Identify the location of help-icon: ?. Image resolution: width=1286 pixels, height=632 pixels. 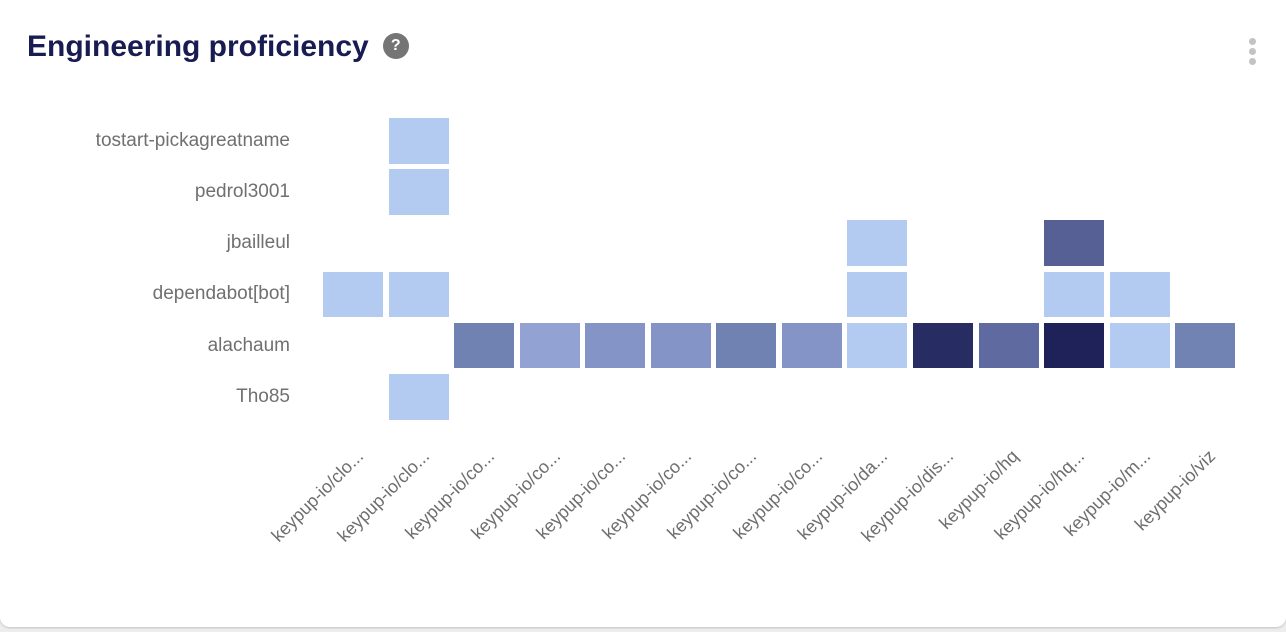
(395, 46).